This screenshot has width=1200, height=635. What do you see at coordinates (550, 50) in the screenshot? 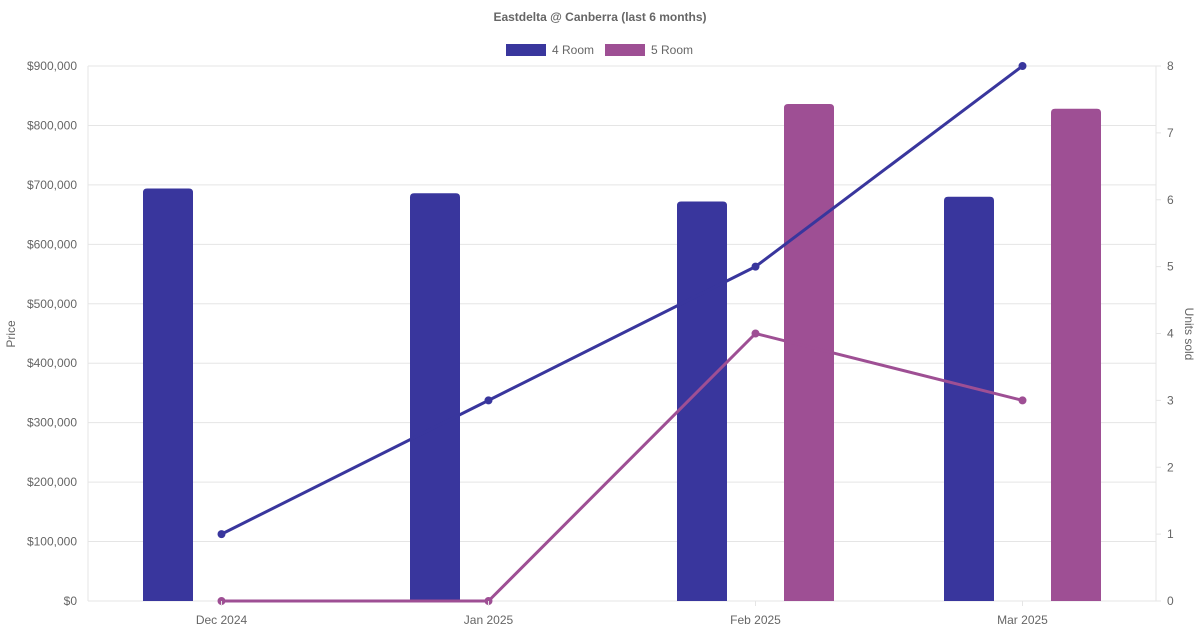
I see `legend-item-4-room: 4 Room` at bounding box center [550, 50].